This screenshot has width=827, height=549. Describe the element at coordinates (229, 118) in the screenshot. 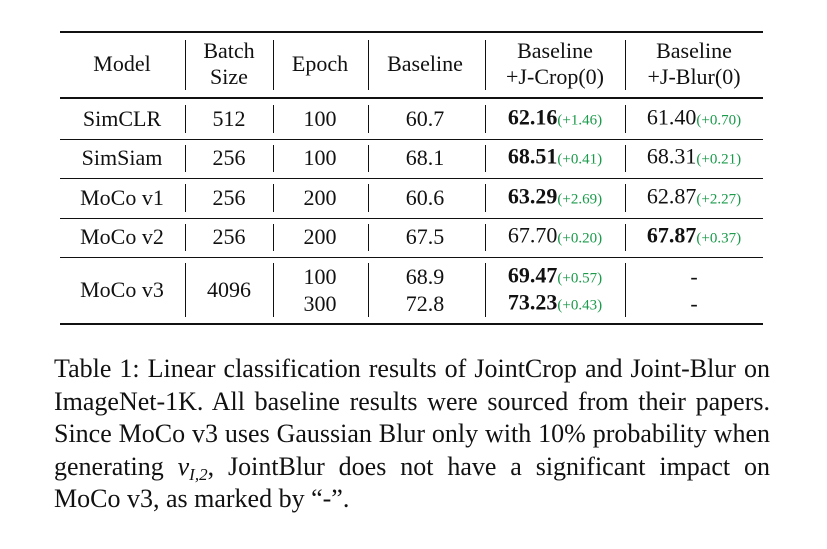

I see `batch-cell: 512` at that location.